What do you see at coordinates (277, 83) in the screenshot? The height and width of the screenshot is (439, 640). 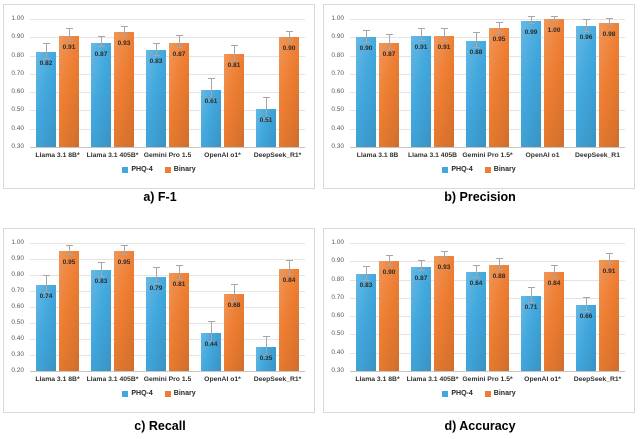 I see `bar-group: 0.51 0.90` at bounding box center [277, 83].